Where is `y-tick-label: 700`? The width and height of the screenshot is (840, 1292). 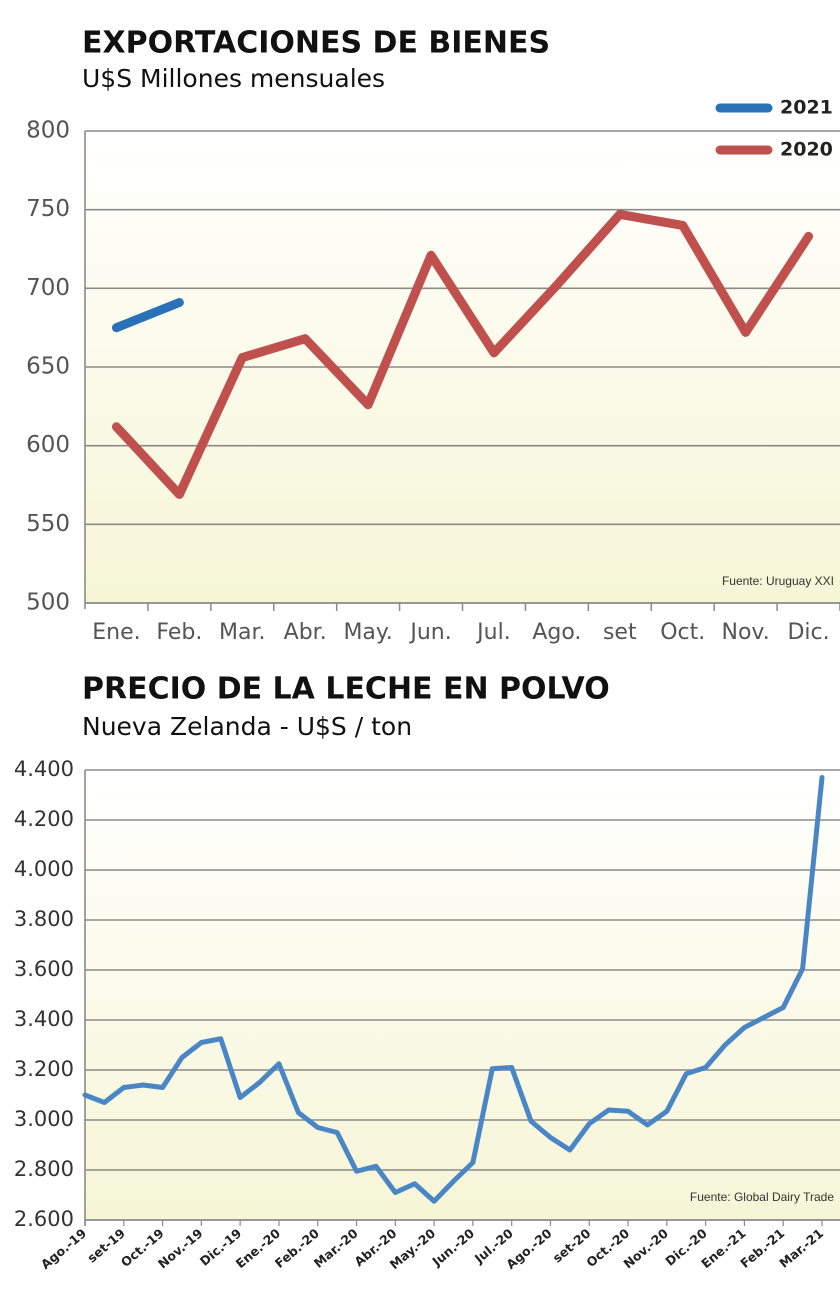
y-tick-label: 700 is located at coordinates (48, 288).